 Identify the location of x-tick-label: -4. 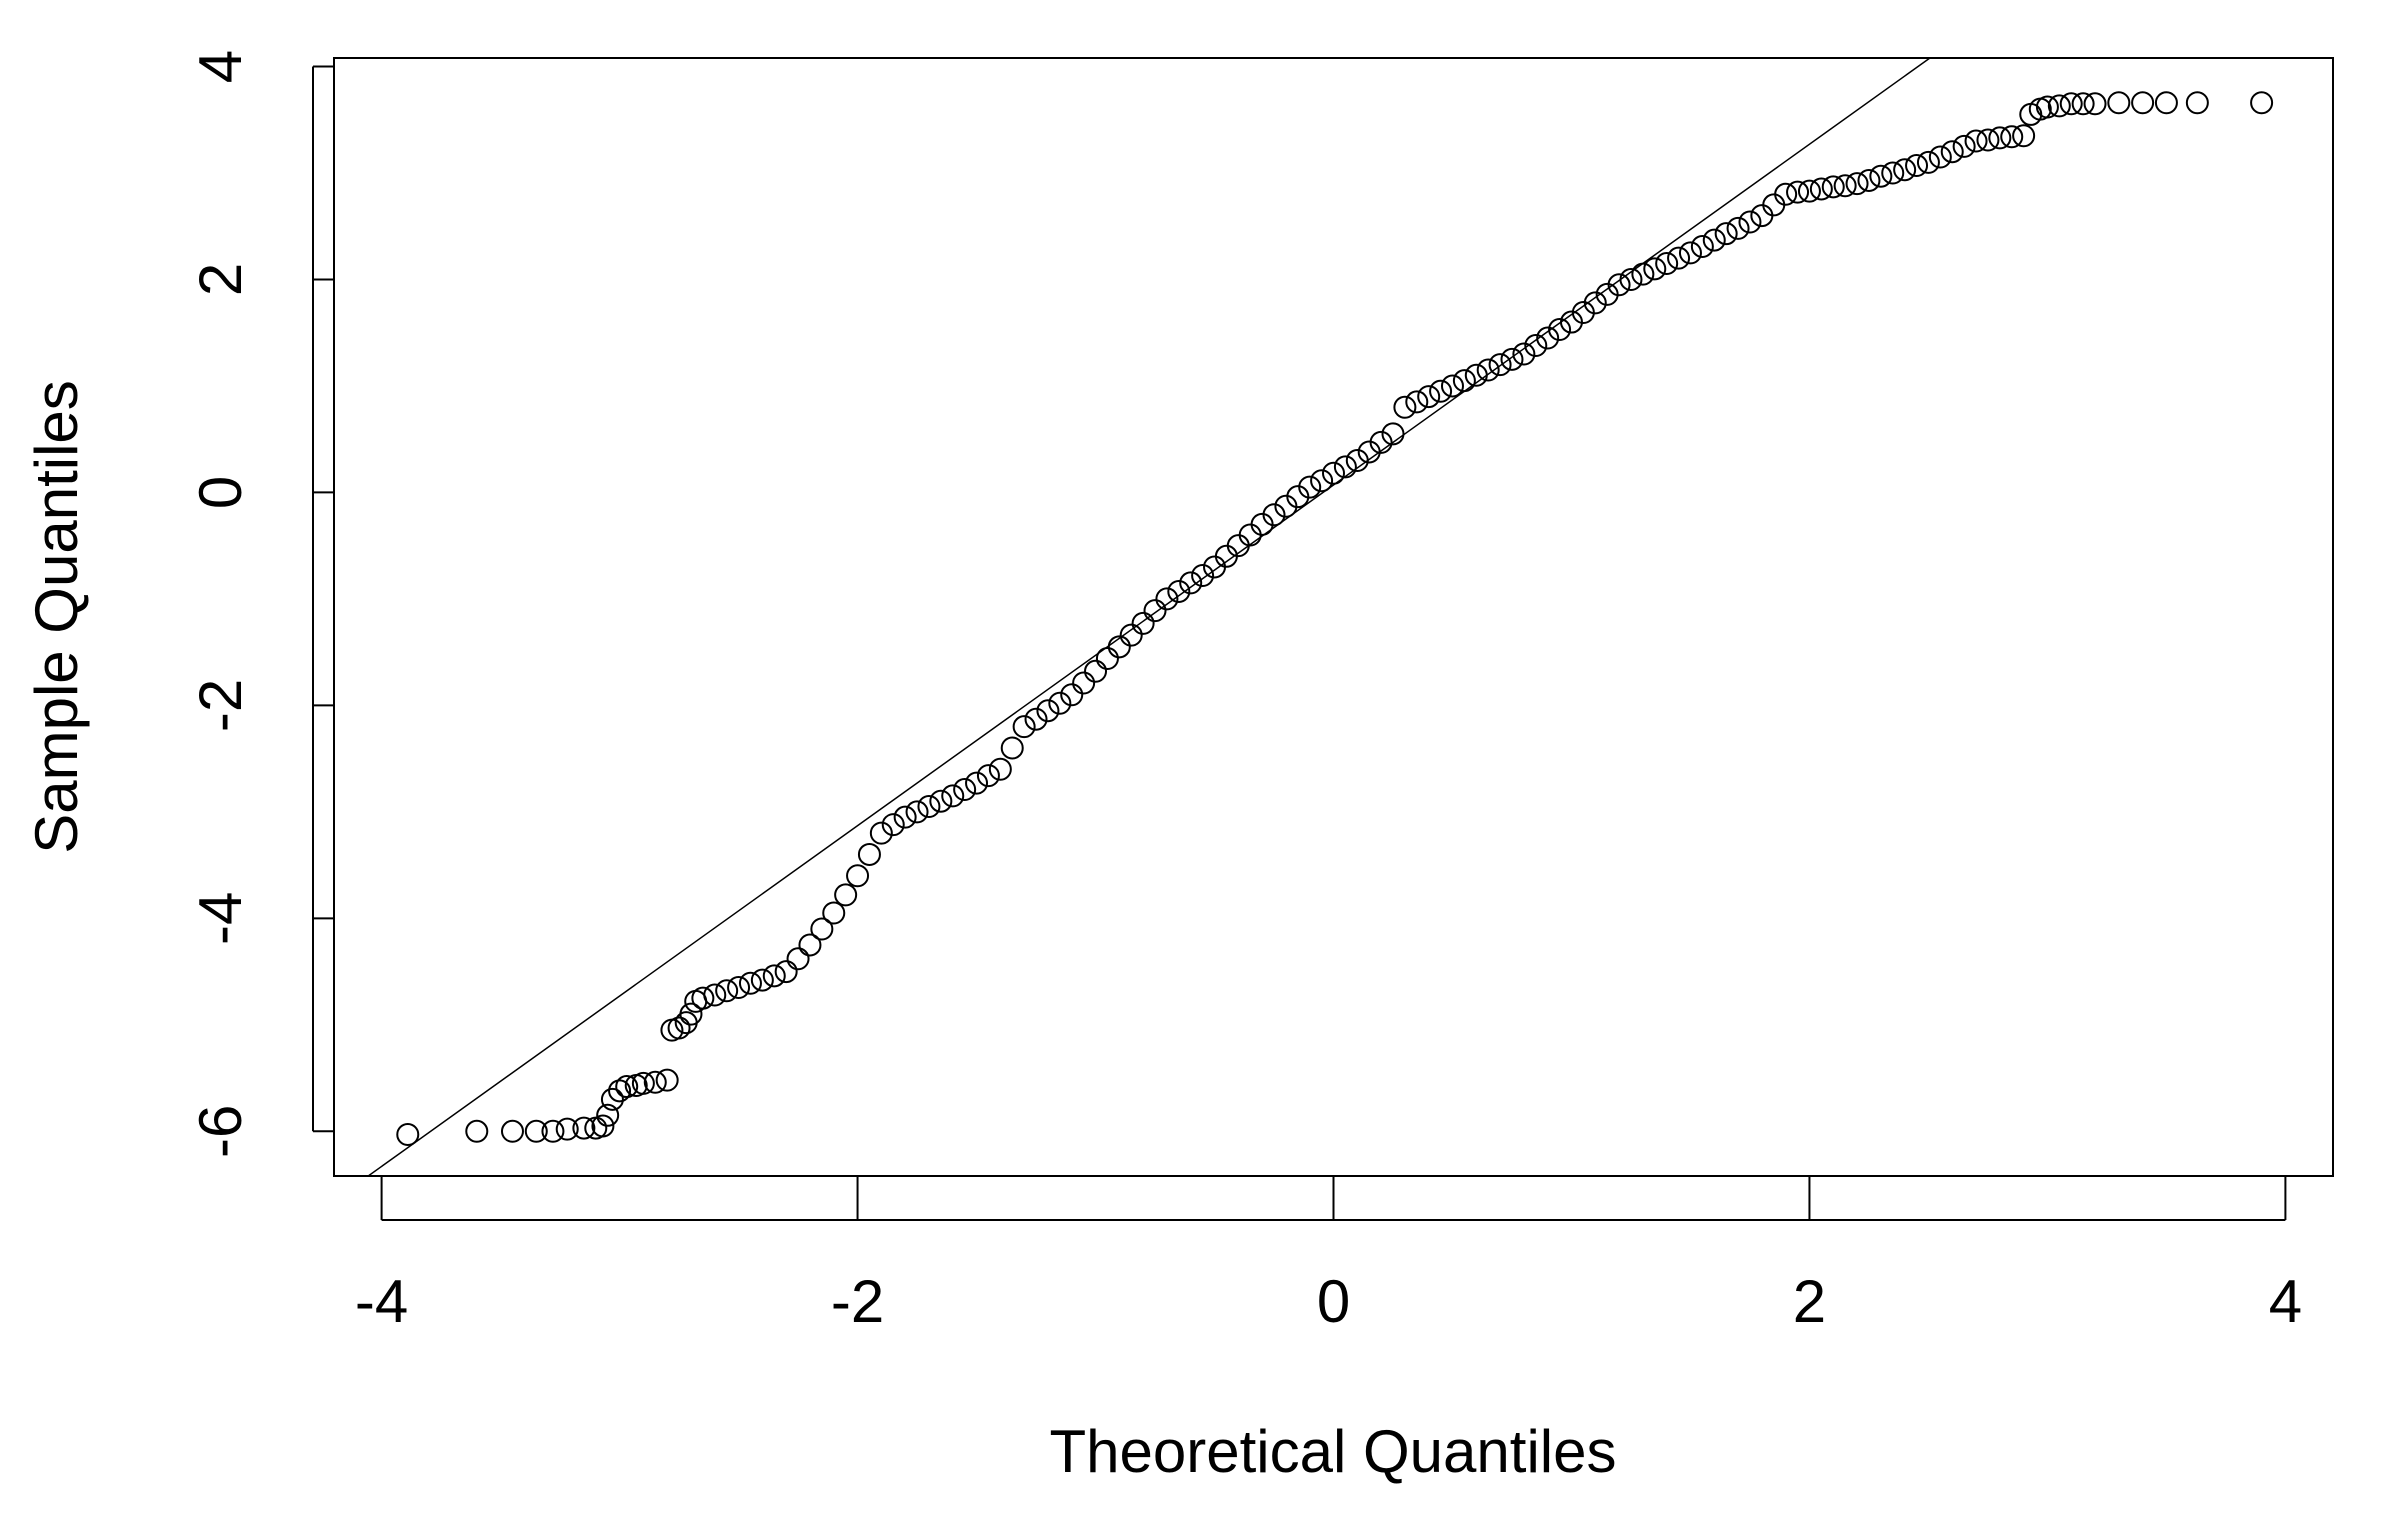
(381, 1301).